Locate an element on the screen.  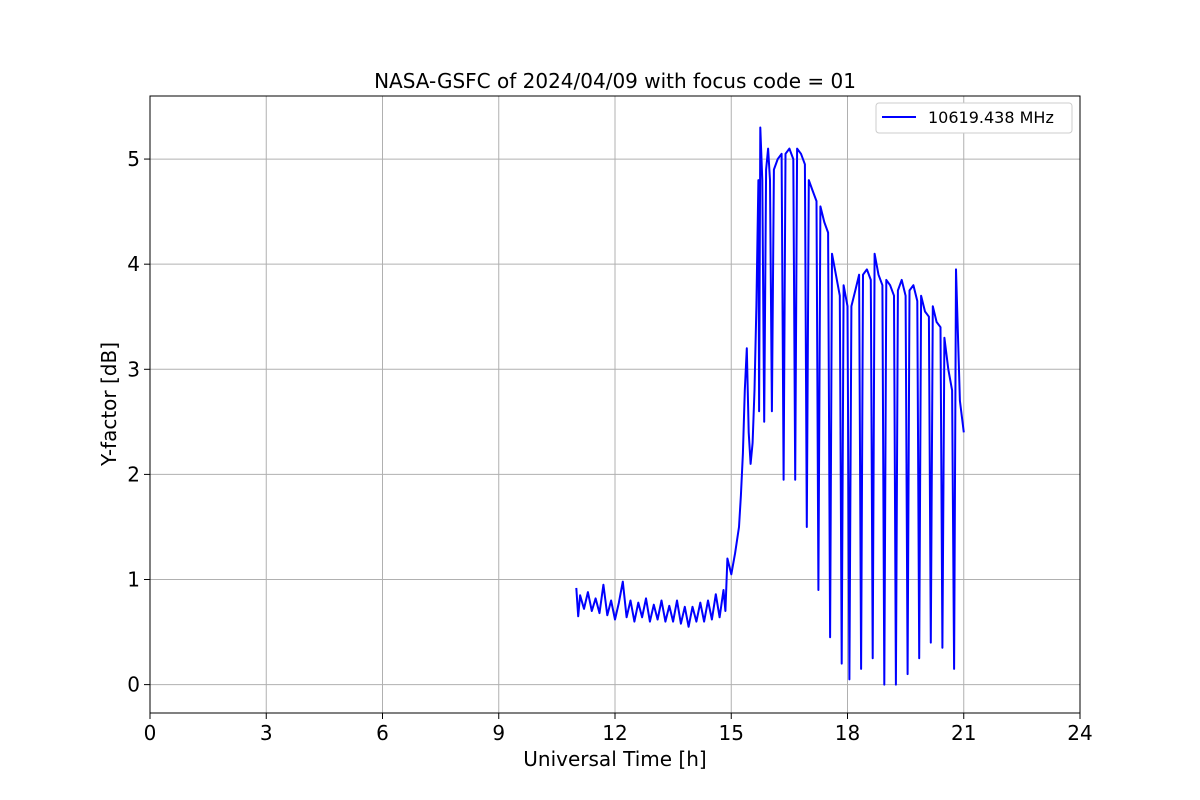
x-tick-label: 3 is located at coordinates (266, 733).